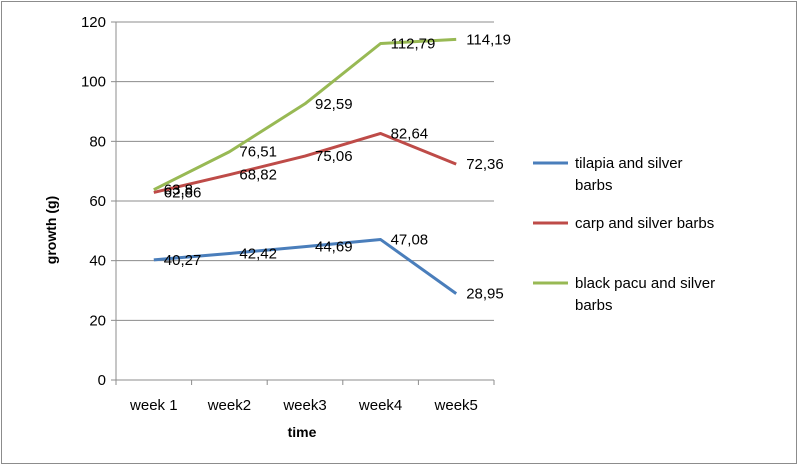 This screenshot has height=467, width=800. What do you see at coordinates (258, 253) in the screenshot?
I see `data-label: 42,42` at bounding box center [258, 253].